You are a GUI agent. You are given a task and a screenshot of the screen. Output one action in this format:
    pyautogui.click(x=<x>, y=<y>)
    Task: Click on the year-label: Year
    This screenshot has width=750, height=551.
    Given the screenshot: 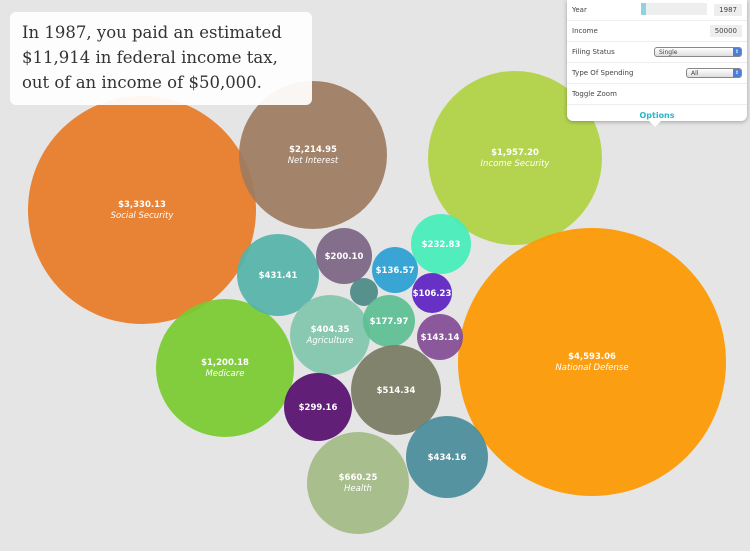 What is the action you would take?
    pyautogui.click(x=579, y=10)
    